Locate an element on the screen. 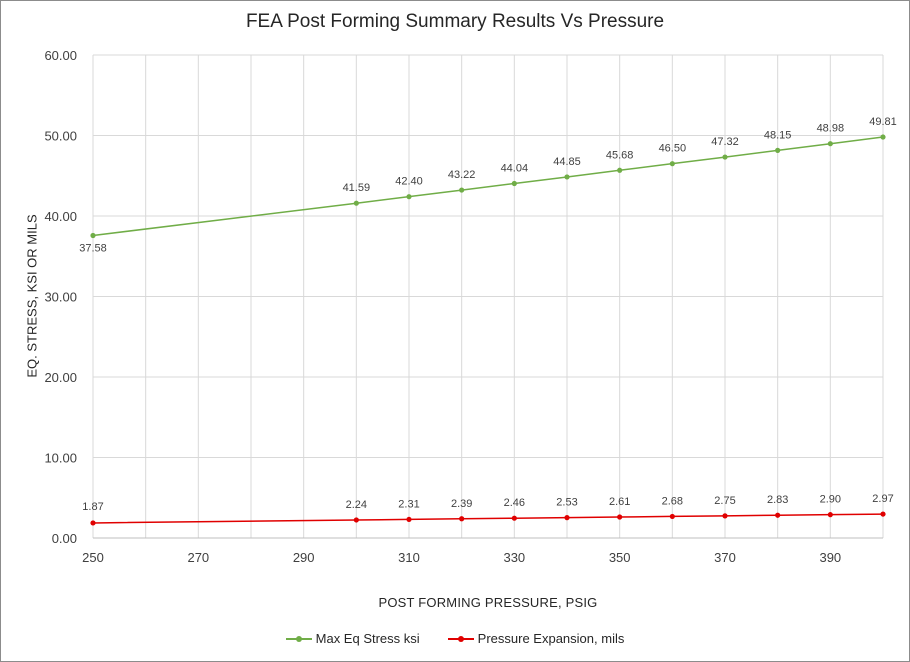 The image size is (910, 662). y-tick-label: 20.00 is located at coordinates (60, 377).